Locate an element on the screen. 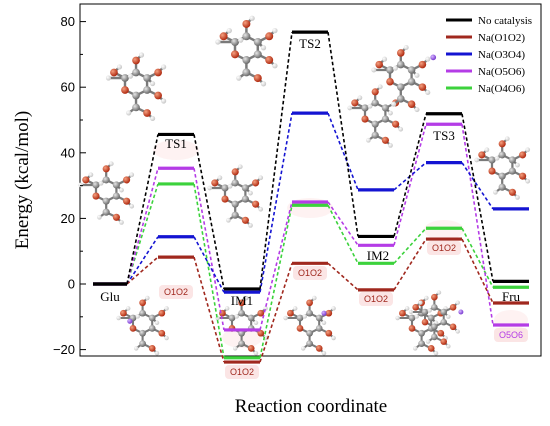  connector-na-o5o6- is located at coordinates (410, 185).